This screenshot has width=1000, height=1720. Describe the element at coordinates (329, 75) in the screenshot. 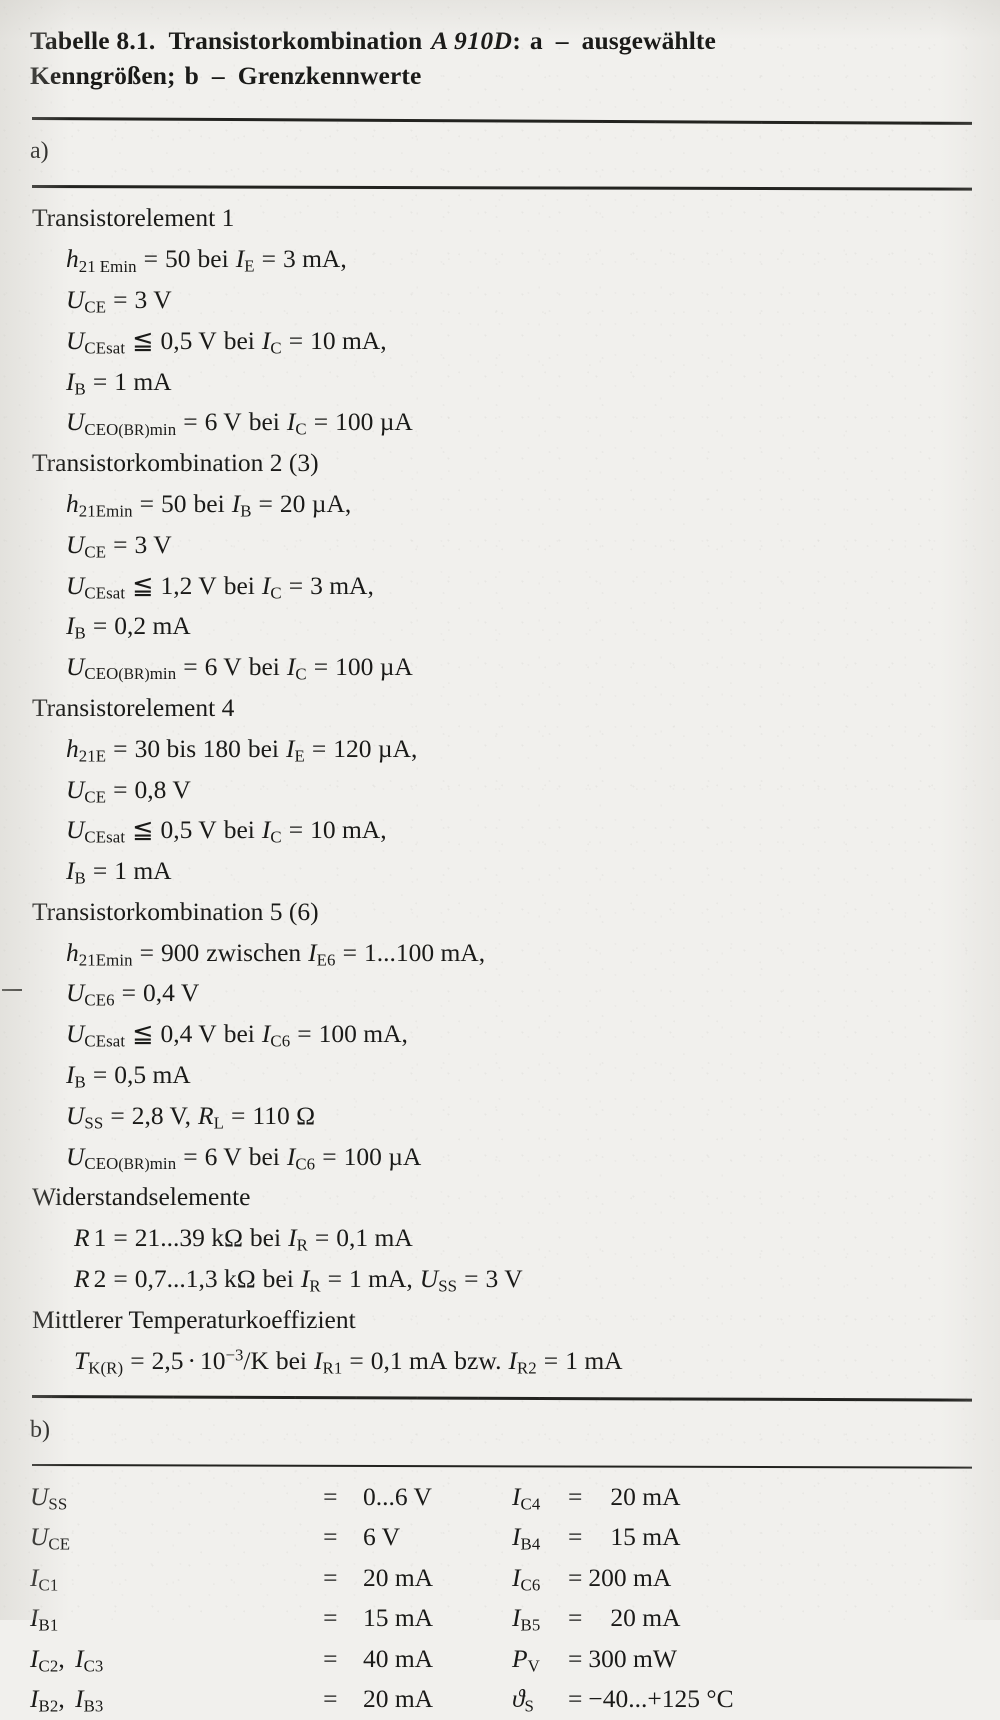

I see `caption-part-b-text: Grenzkennwerte` at that location.